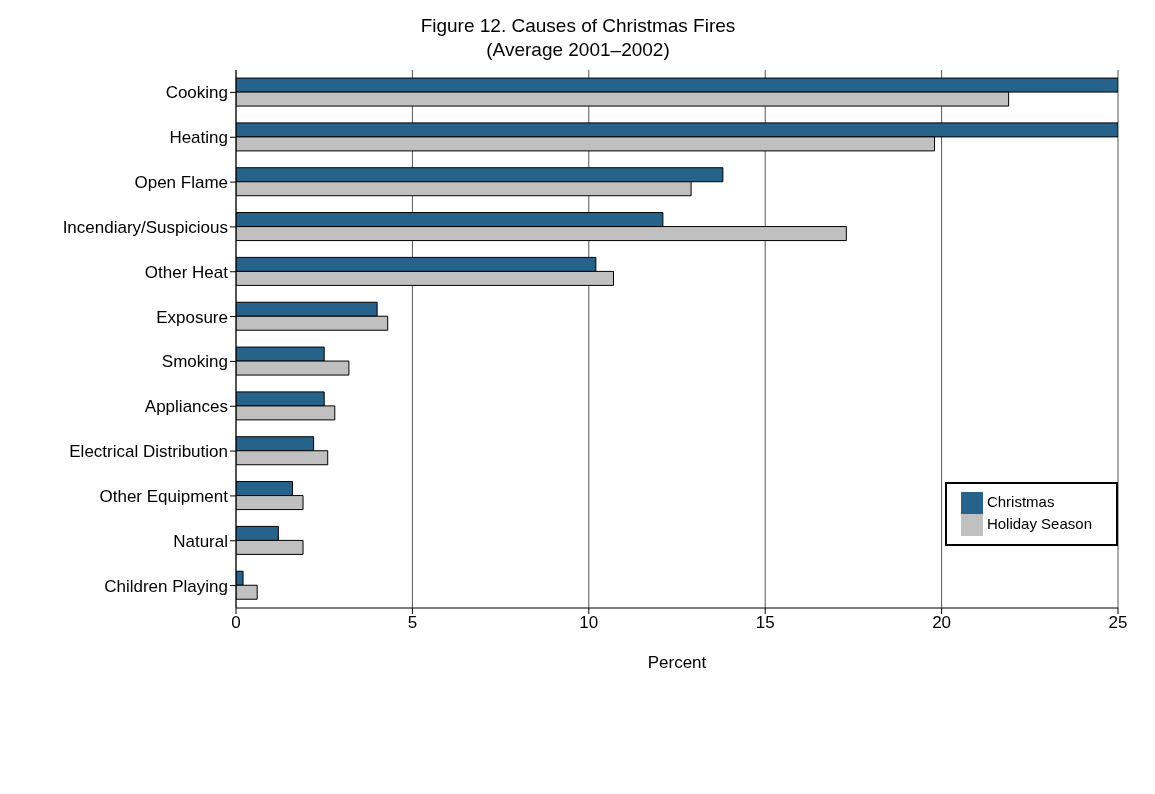  Describe the element at coordinates (765, 623) in the screenshot. I see `x-tick-label: 15` at that location.